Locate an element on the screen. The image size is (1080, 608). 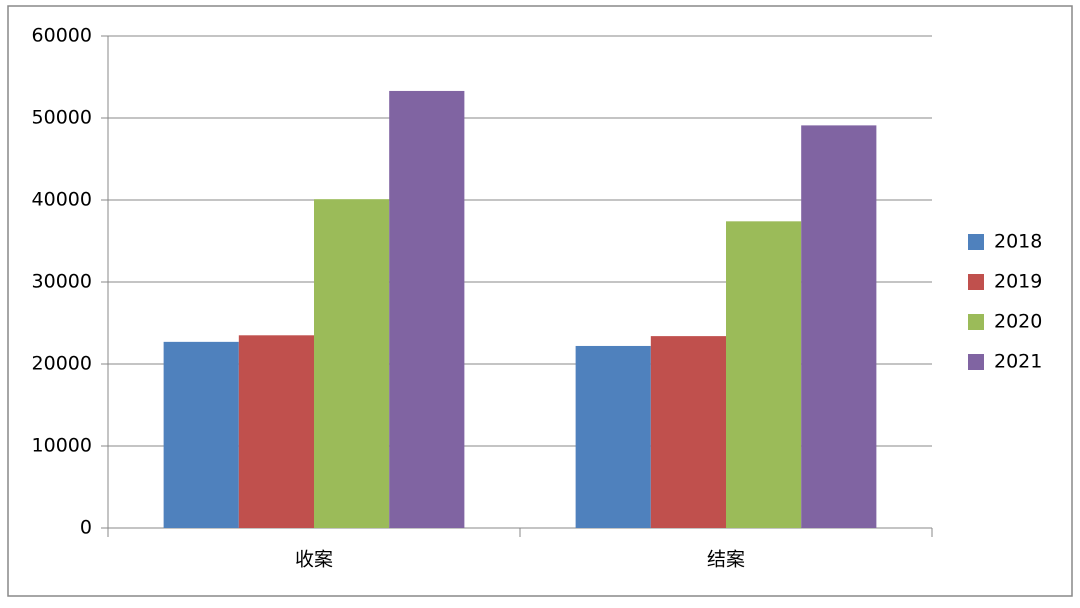
y-tick-label: 10000 is located at coordinates (62, 446).